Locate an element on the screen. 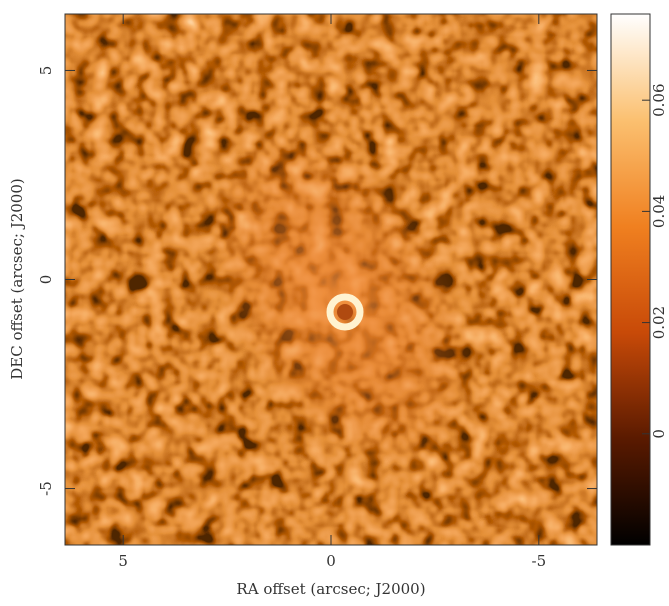 The width and height of the screenshot is (669, 606). colorbar-tick-label: 0.02 is located at coordinates (659, 322).